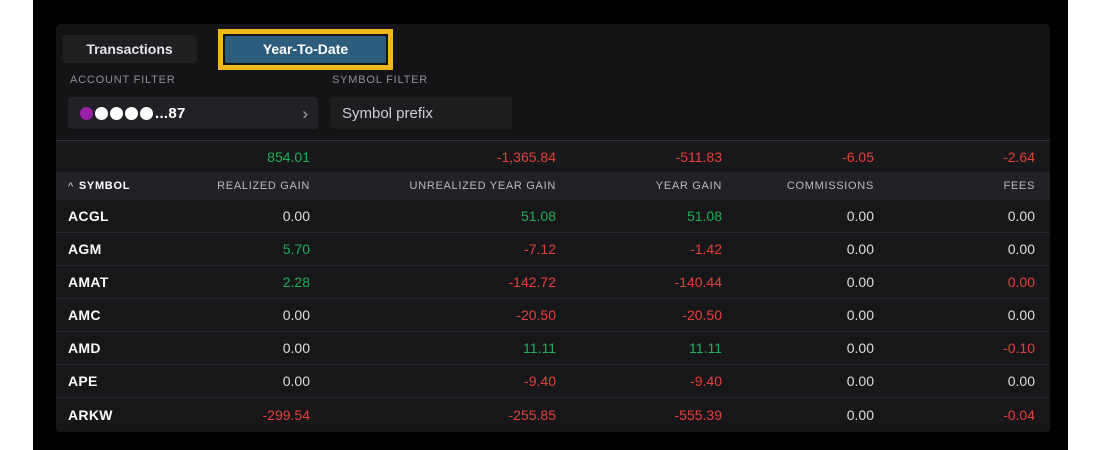  I want to click on column-header: REALIZED GAIN, so click(248, 186).